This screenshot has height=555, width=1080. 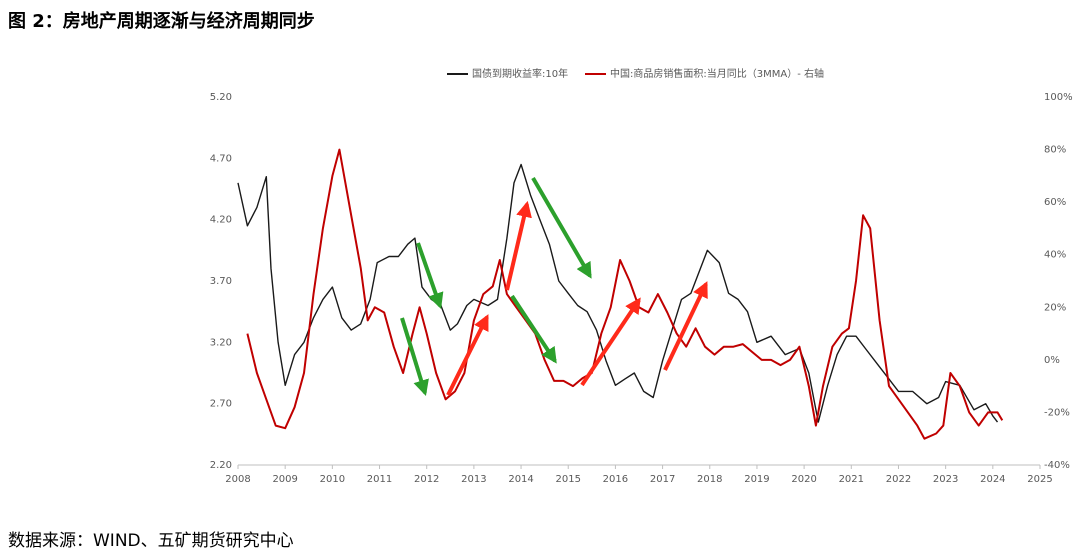 What do you see at coordinates (709, 479) in the screenshot?
I see `x-tick-label: 2018` at bounding box center [709, 479].